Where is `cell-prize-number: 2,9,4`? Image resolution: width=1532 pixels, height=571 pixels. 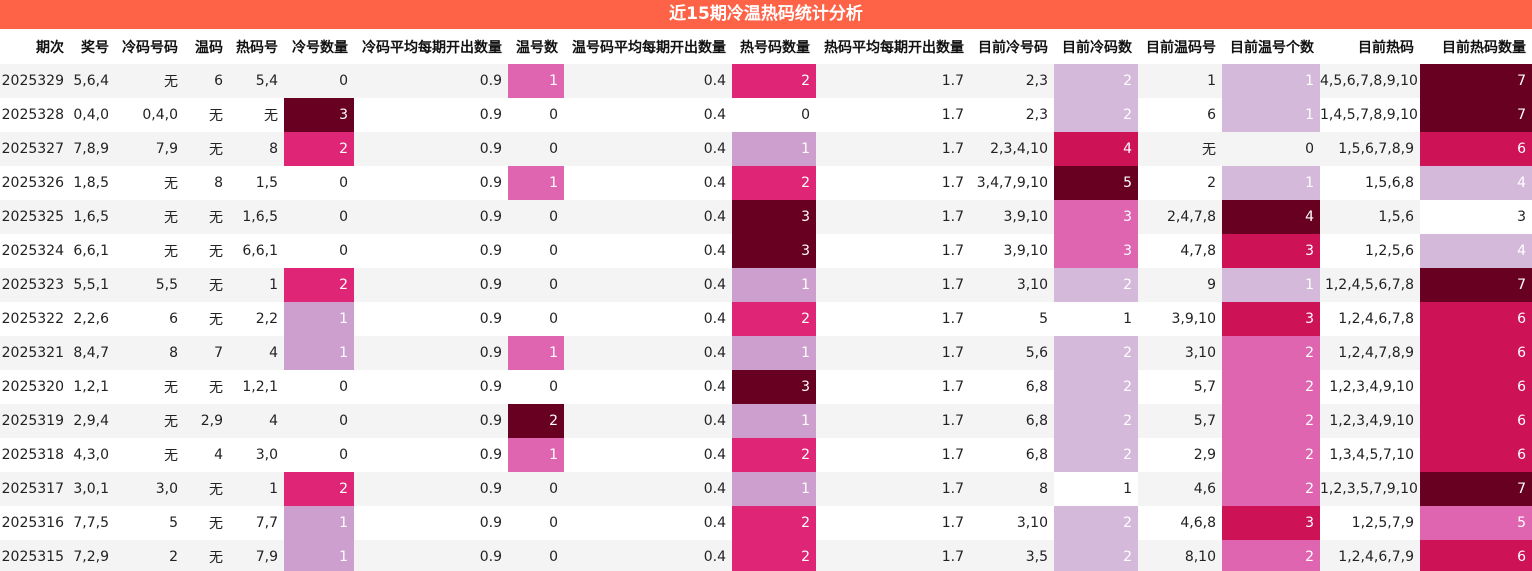
cell-prize-number: 2,9,4 is located at coordinates (92, 421).